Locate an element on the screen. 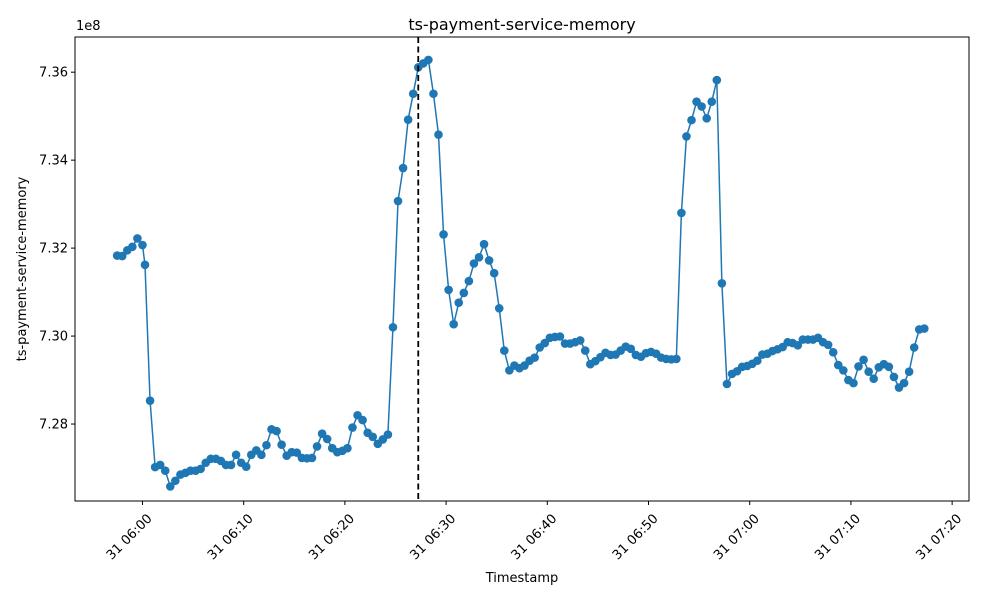 The image size is (1000, 600). y-tick-label: 7.36 is located at coordinates (53, 73).